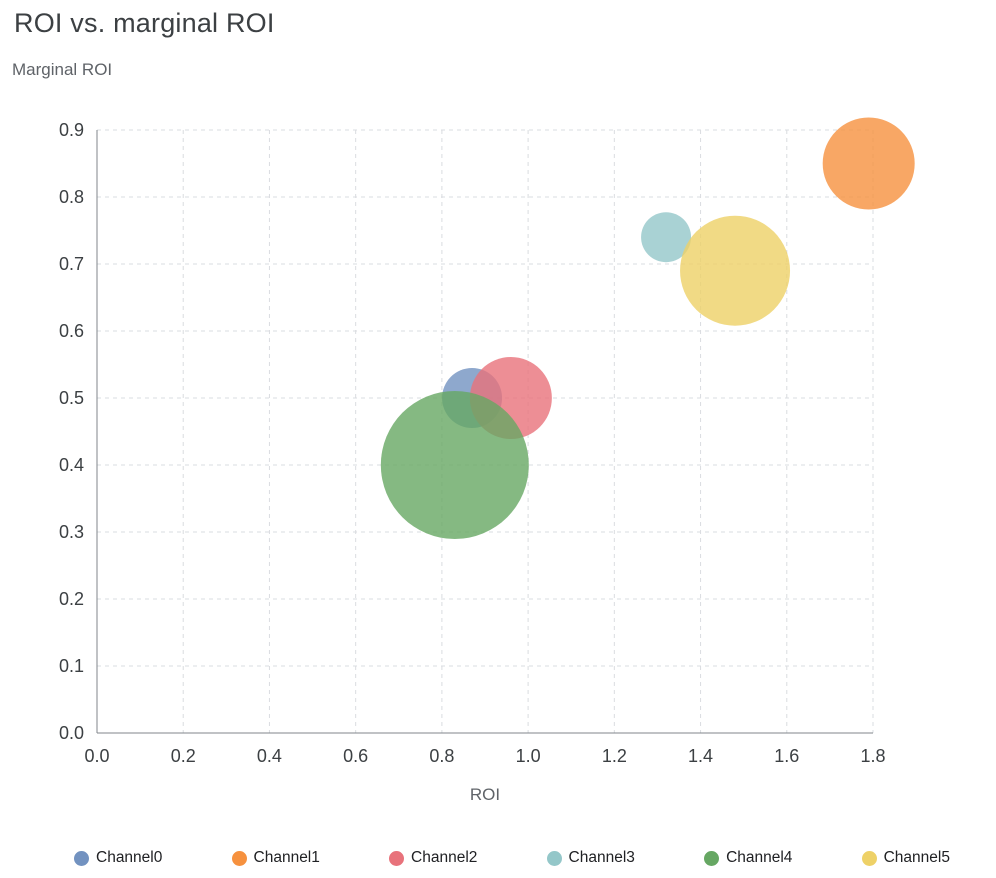  Describe the element at coordinates (71, 532) in the screenshot. I see `y-tick-label: 0.3` at that location.